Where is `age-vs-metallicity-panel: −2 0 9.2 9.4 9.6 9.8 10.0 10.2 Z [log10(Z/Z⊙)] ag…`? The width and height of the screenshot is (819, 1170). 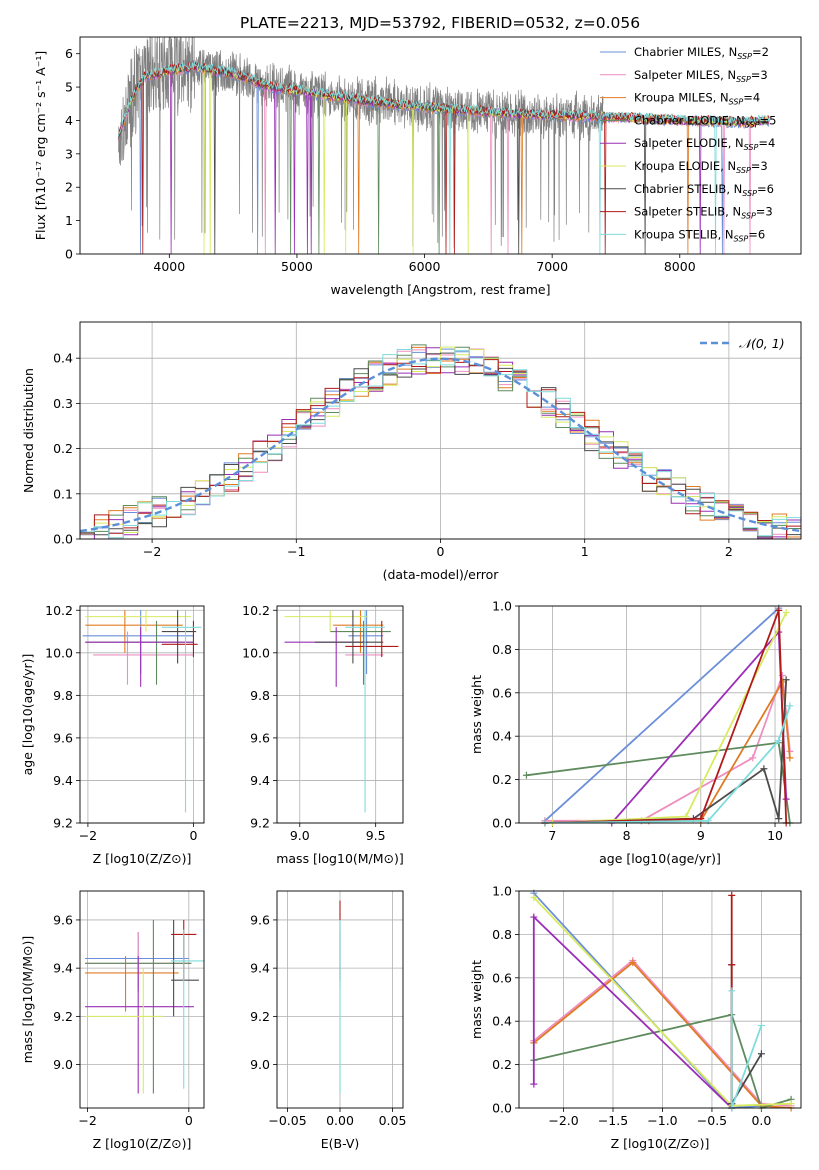 age-vs-metallicity-panel: −2 0 9.2 9.4 9.6 9.8 10.0 10.2 Z [log10(Z/Z⊙)] ag… is located at coordinates (112, 734).